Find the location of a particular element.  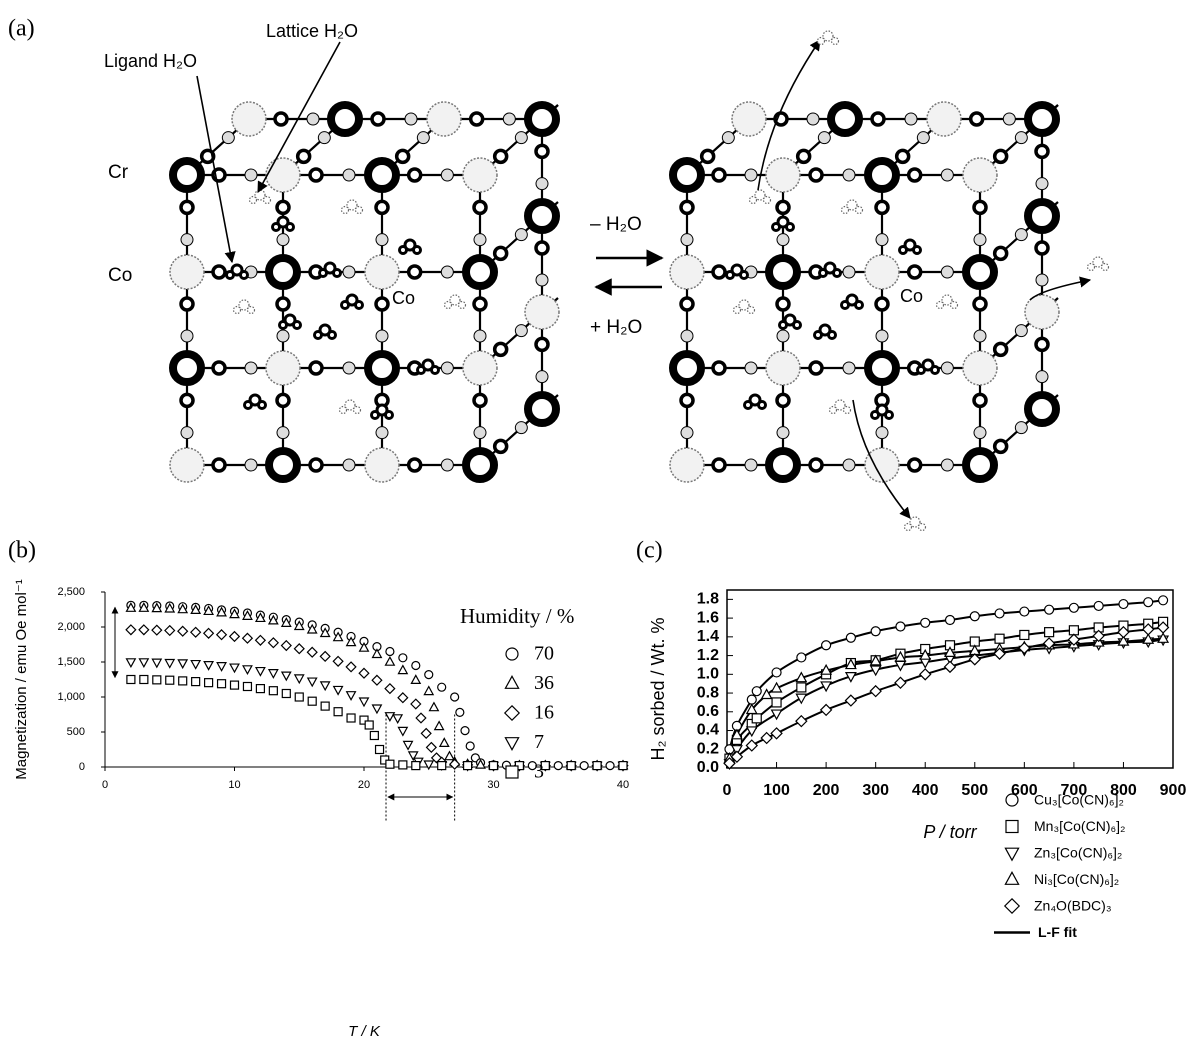

diagram-label: Co is located at coordinates (120, 275).